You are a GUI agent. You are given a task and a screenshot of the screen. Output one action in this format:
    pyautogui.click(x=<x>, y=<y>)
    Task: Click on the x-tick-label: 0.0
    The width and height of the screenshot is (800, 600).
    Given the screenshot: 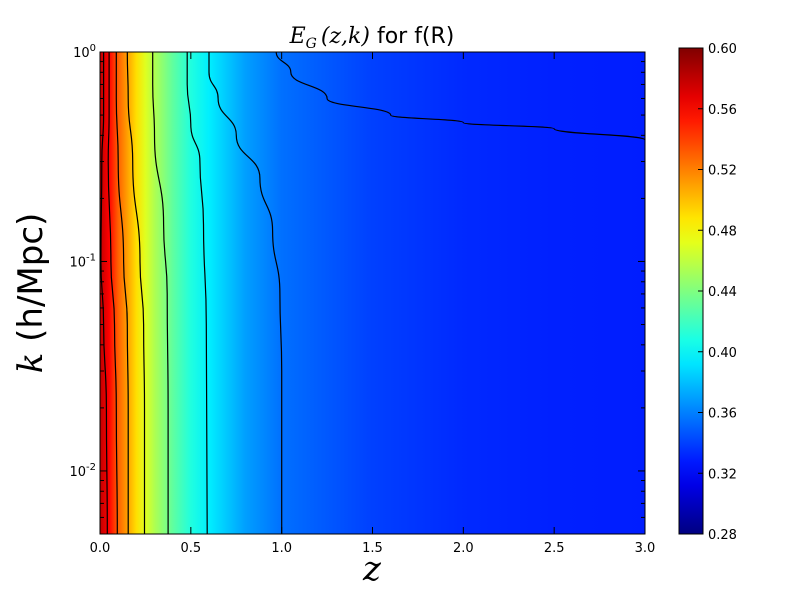 What is the action you would take?
    pyautogui.click(x=100, y=548)
    